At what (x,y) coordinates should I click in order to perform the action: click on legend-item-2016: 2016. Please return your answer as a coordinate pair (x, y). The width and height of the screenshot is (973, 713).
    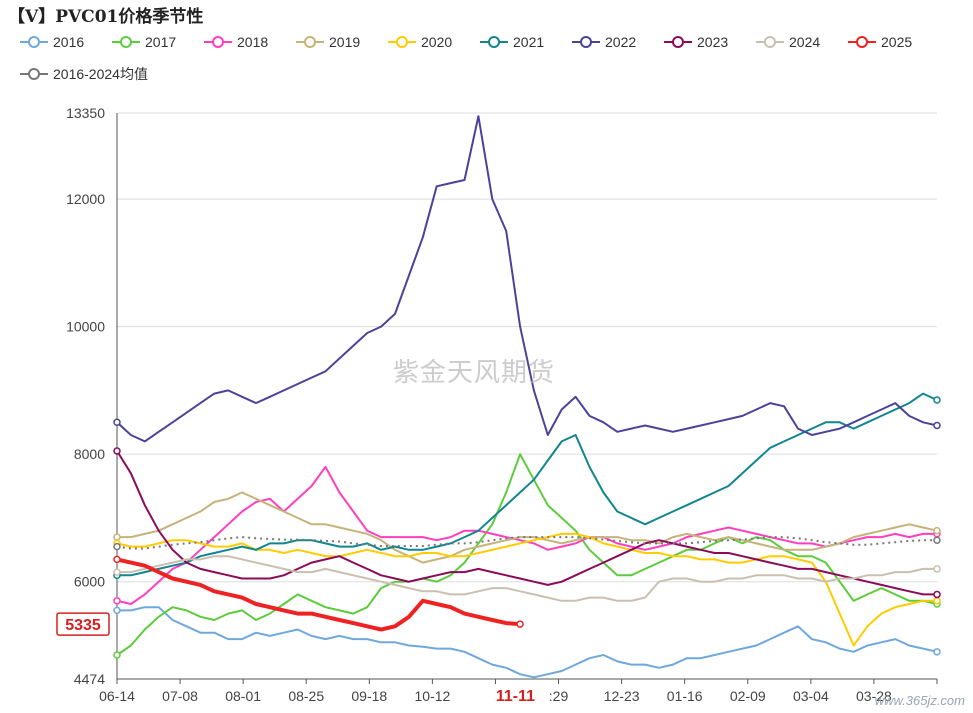
    Looking at the image, I should click on (52, 42).